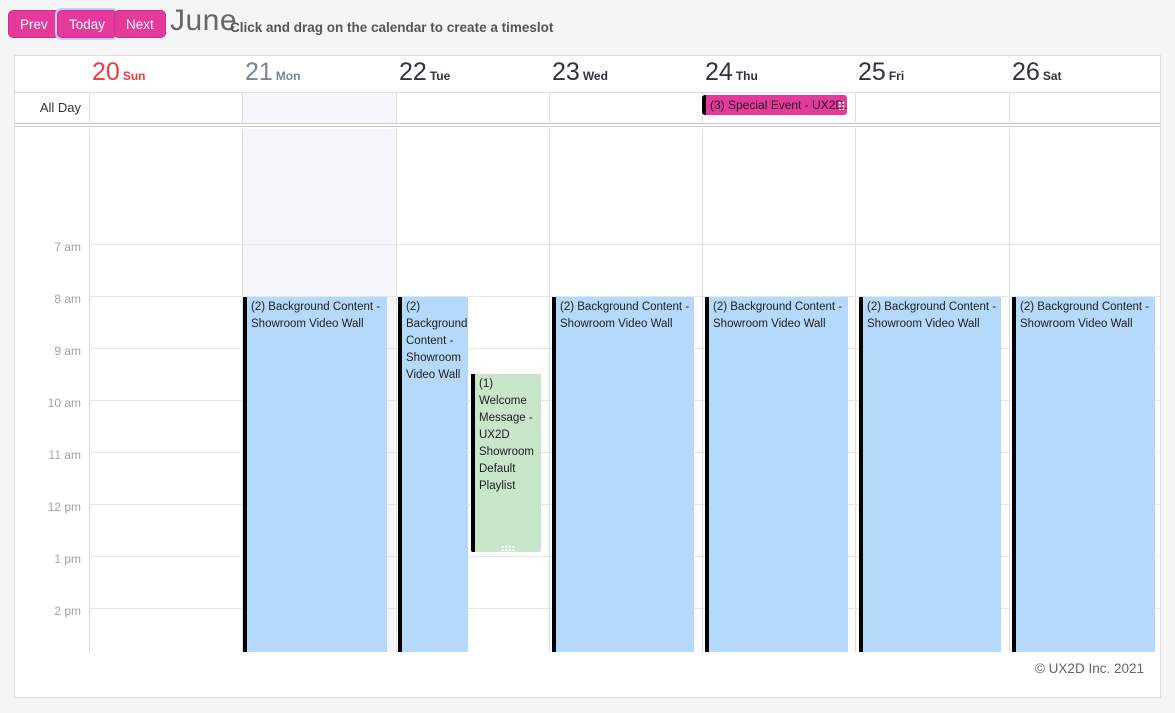  Describe the element at coordinates (67, 611) in the screenshot. I see `time-label: 2 pm` at that location.